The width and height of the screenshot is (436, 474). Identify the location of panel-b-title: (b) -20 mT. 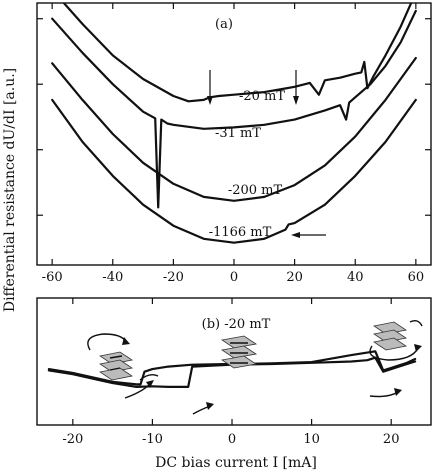
(236, 324).